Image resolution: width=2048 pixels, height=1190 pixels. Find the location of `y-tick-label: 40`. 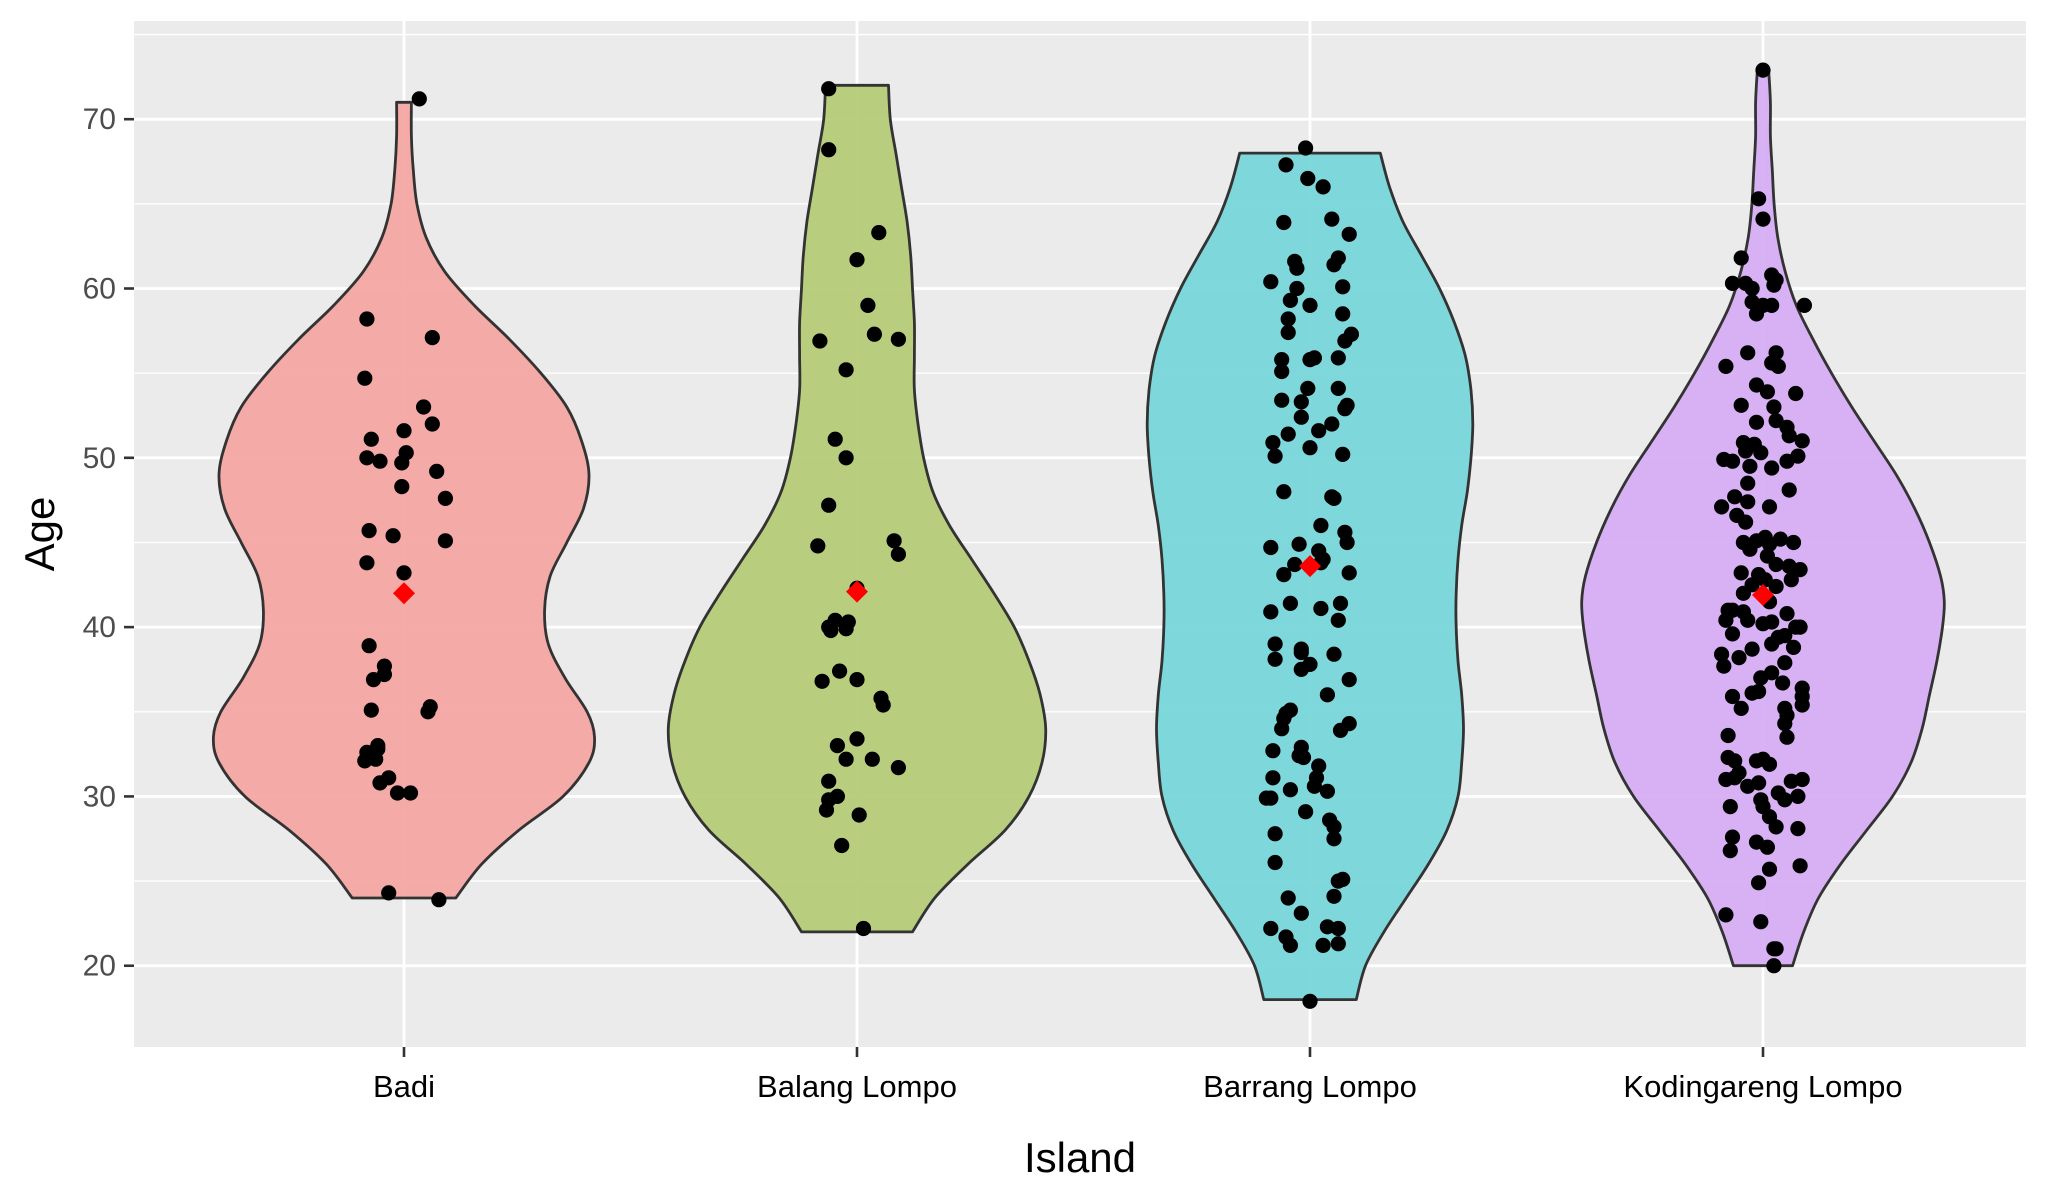

y-tick-label: 40 is located at coordinates (99, 627).